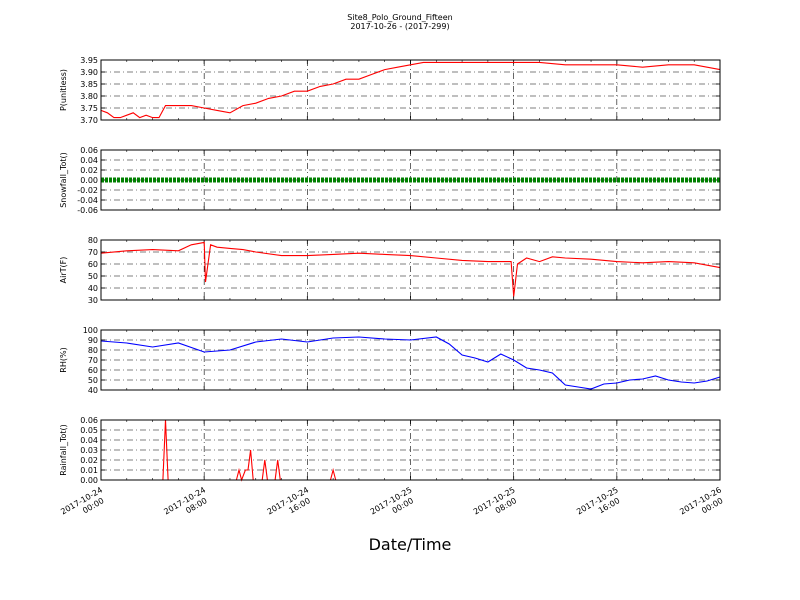 The width and height of the screenshot is (800, 600). Describe the element at coordinates (63, 180) in the screenshot. I see `y-axis-label: Snowfall_Tot()` at that location.